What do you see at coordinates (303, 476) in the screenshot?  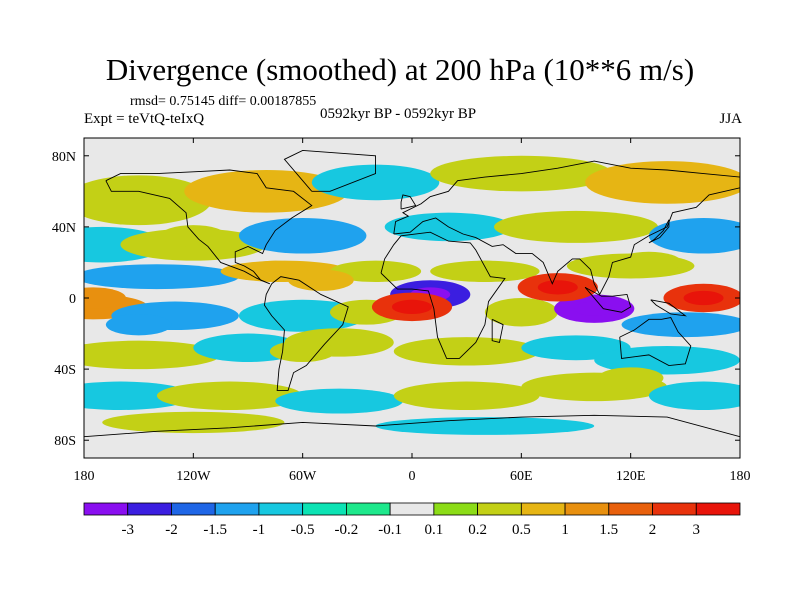 I see `lon-tick-label: 60W` at bounding box center [303, 476].